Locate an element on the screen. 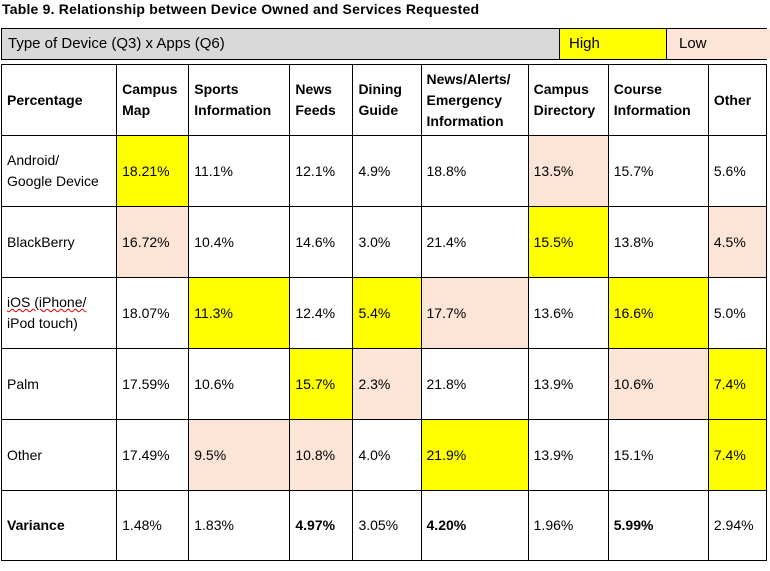 The height and width of the screenshot is (571, 770). row-label-android: Android/Google Device is located at coordinates (59, 171).